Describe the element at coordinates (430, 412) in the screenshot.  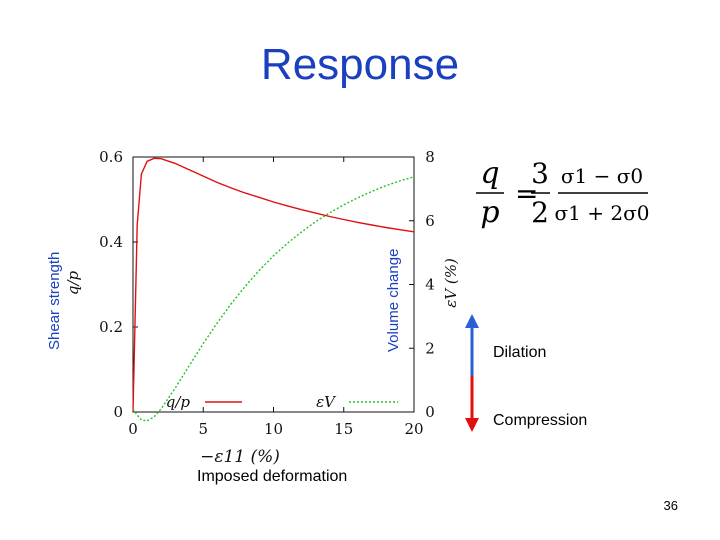
I see `y-right-tick-label: 0` at that location.